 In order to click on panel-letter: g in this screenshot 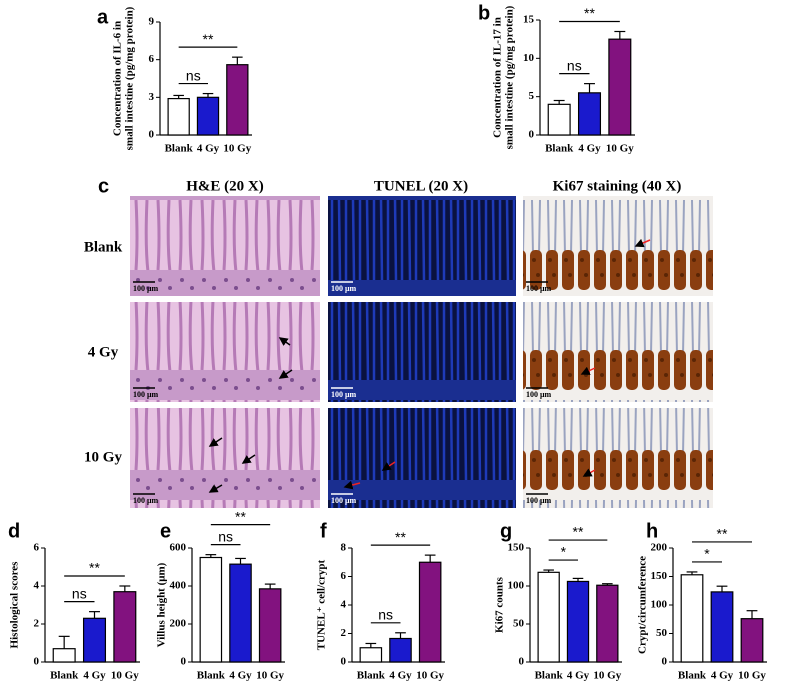, I will do `click(506, 531)`.